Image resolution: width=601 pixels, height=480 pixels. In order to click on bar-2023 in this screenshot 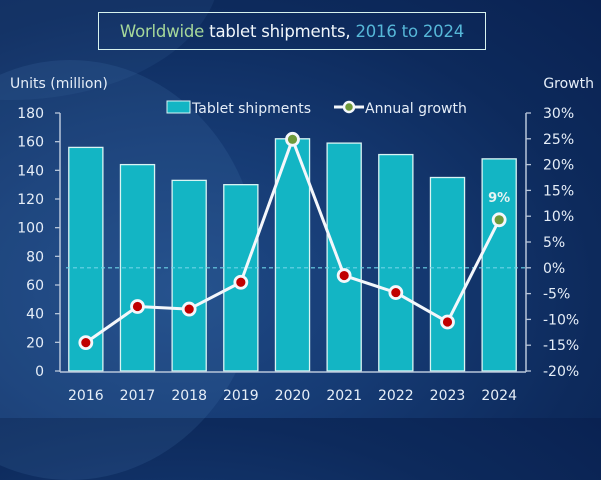, I will do `click(447, 274)`.